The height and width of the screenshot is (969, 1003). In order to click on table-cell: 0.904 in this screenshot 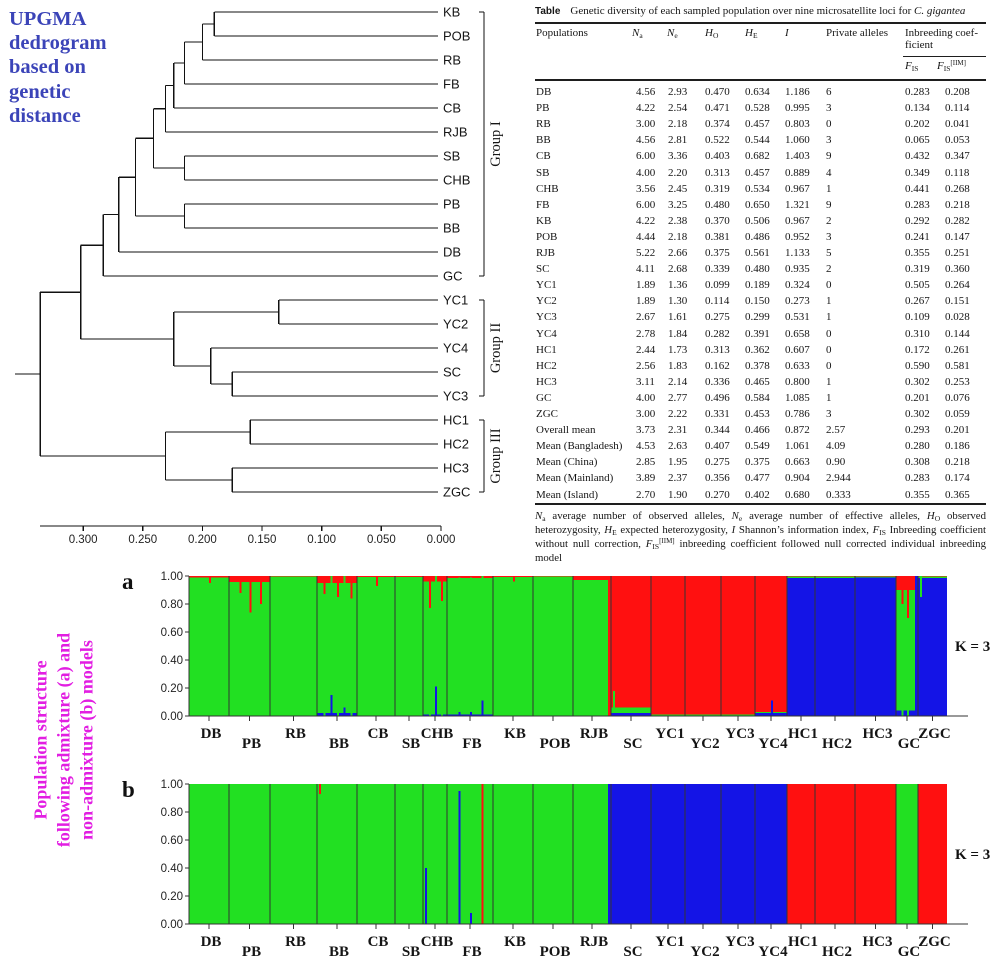, I will do `click(797, 478)`.